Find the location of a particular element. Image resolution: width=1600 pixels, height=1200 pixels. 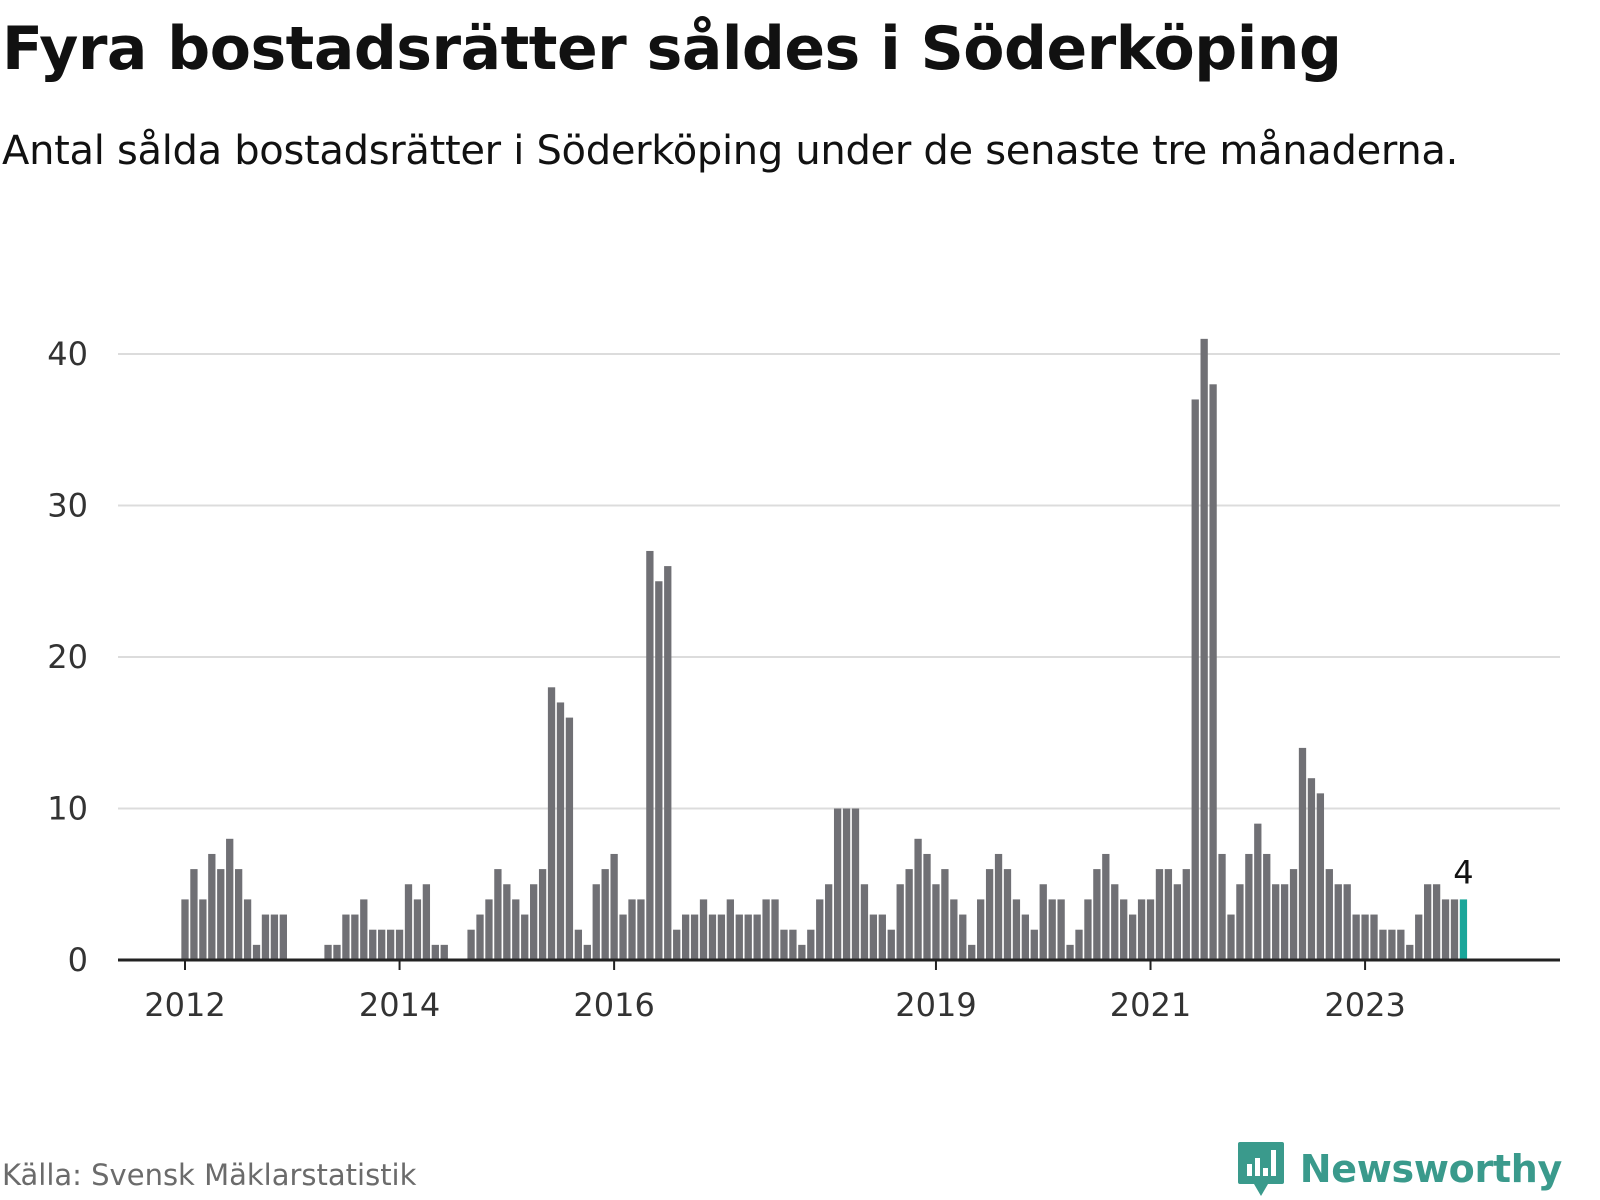

x-tick-label: 2023 is located at coordinates (1364, 1005).